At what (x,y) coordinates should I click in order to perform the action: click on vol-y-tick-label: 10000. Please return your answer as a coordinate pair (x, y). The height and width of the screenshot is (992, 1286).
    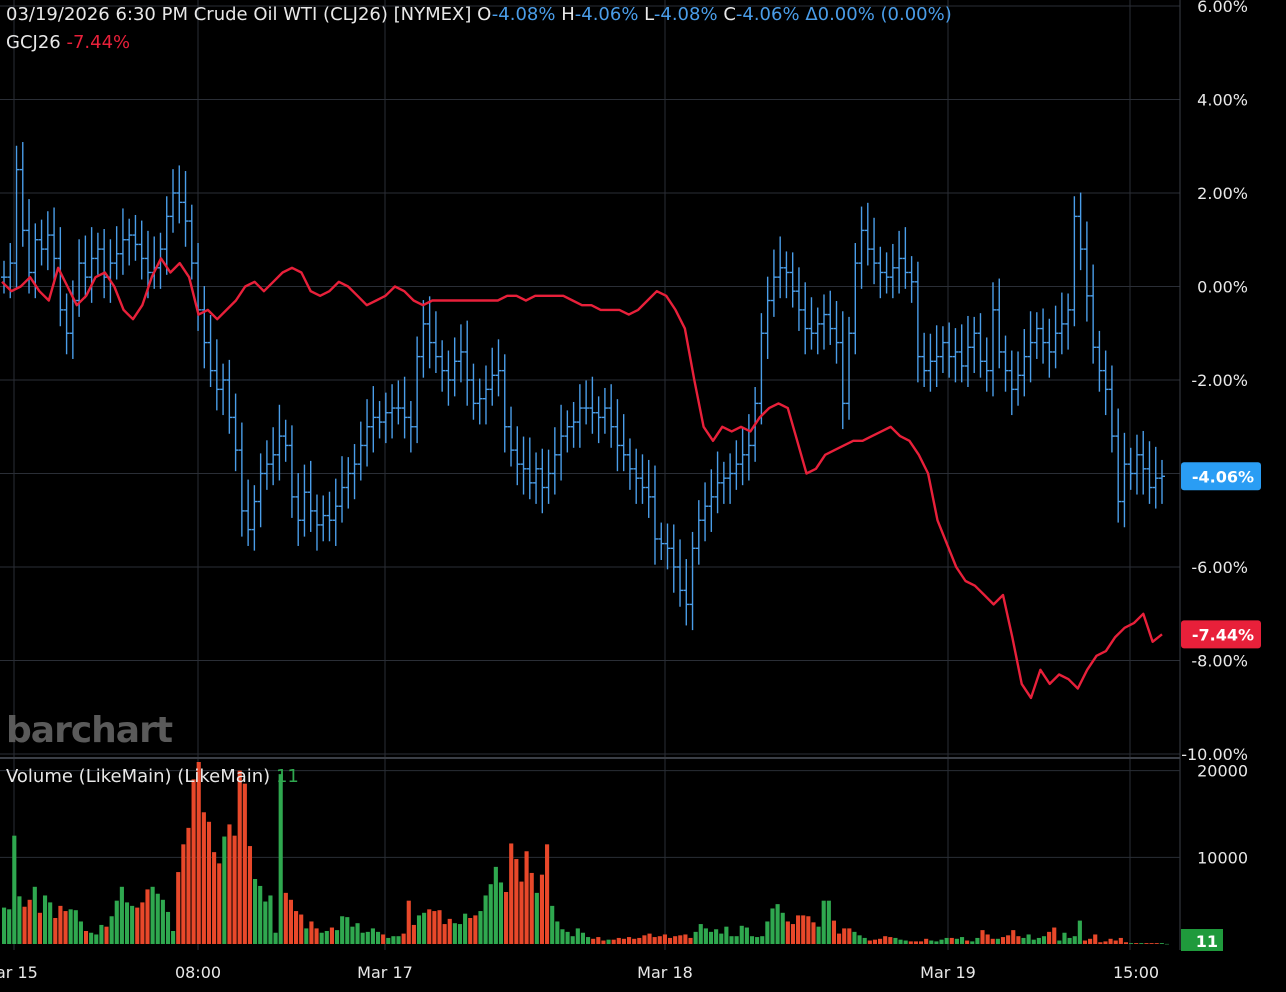
    Looking at the image, I should click on (1222, 857).